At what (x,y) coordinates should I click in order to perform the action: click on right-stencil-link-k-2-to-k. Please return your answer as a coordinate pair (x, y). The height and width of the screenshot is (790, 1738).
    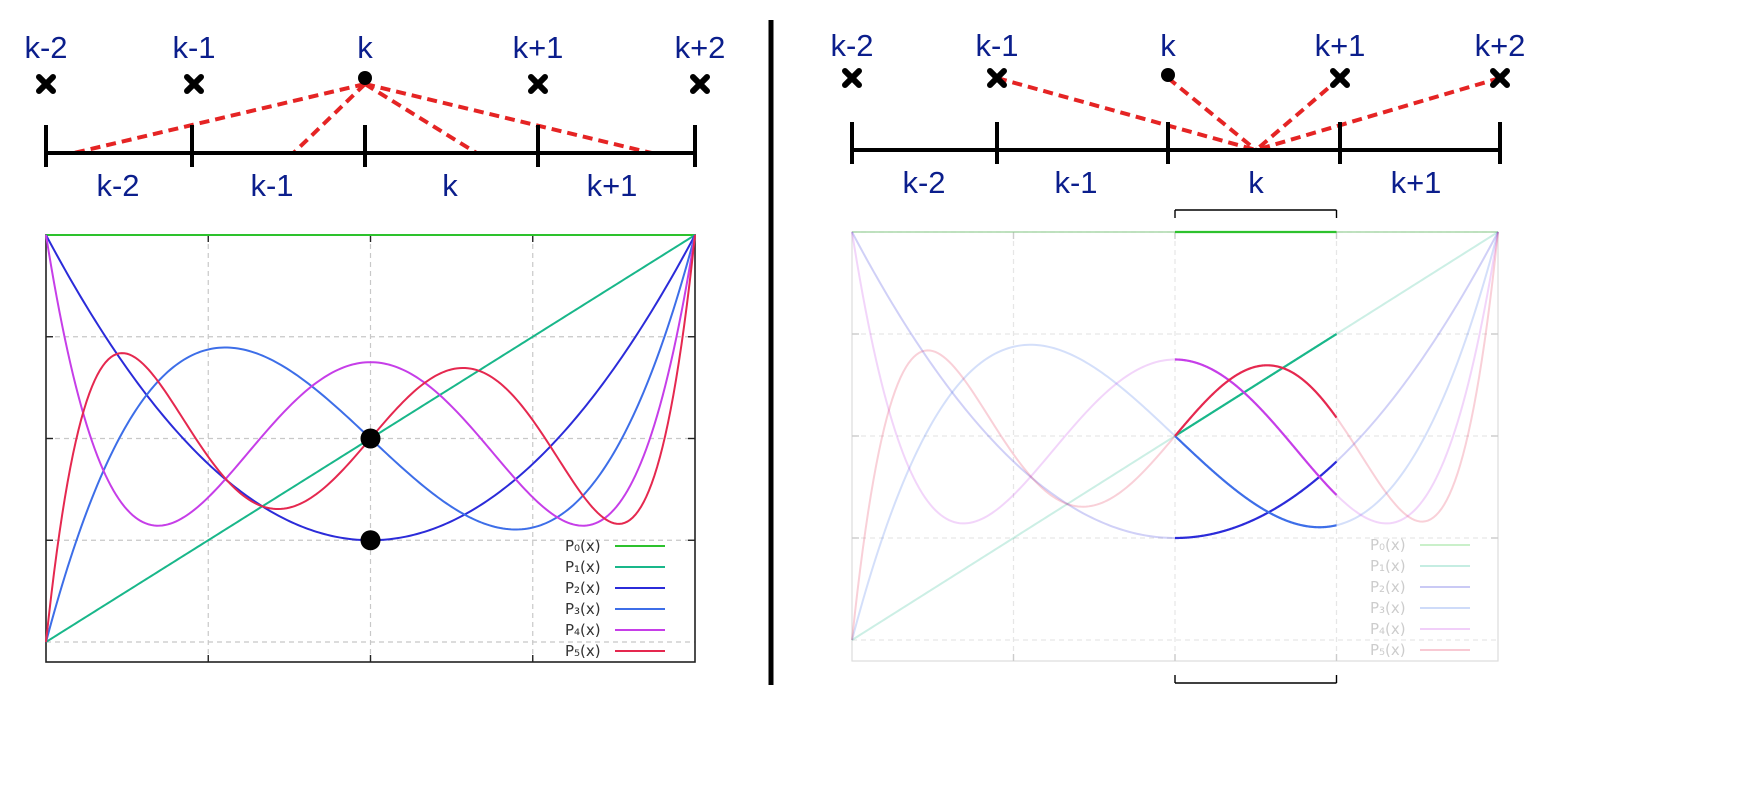
    Looking at the image, I should click on (1378, 114).